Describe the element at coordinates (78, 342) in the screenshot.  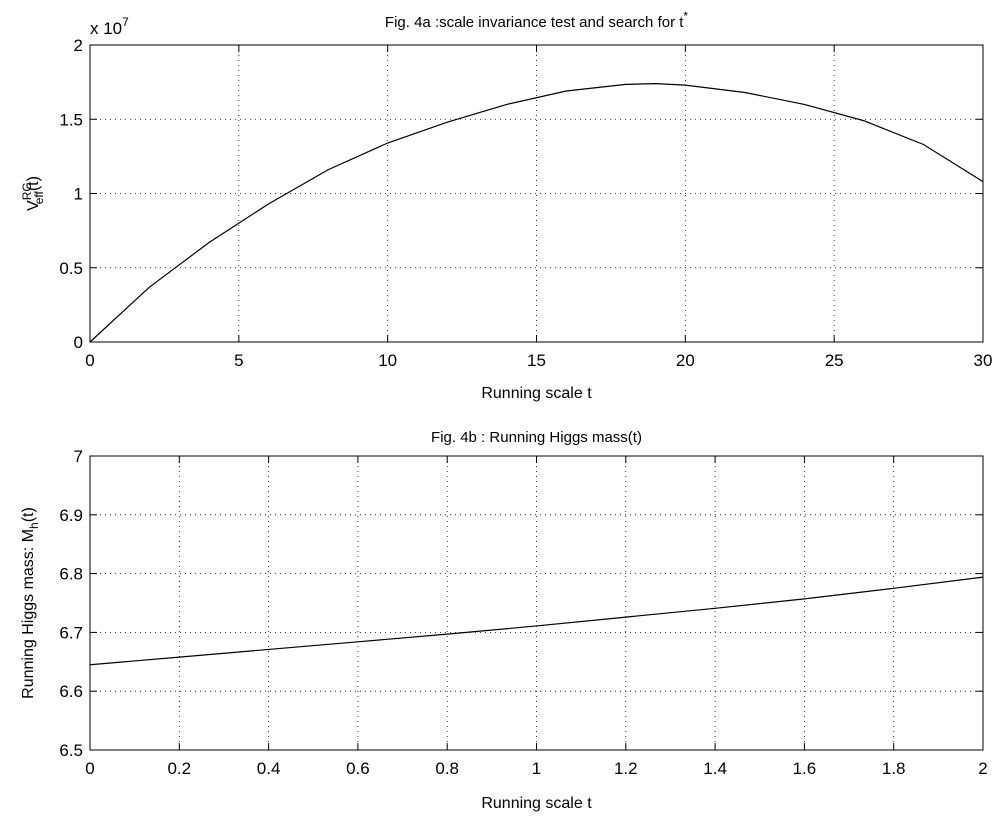
I see `y-tick-label: 0` at that location.